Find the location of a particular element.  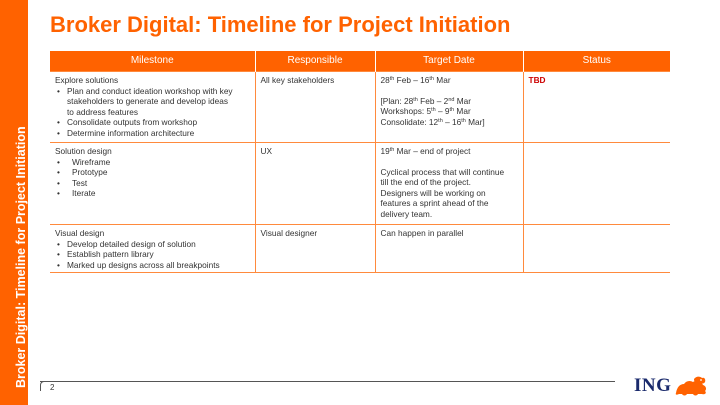

milestone-bullets: Wireframe Prototype Test Iterate is located at coordinates (152, 178).